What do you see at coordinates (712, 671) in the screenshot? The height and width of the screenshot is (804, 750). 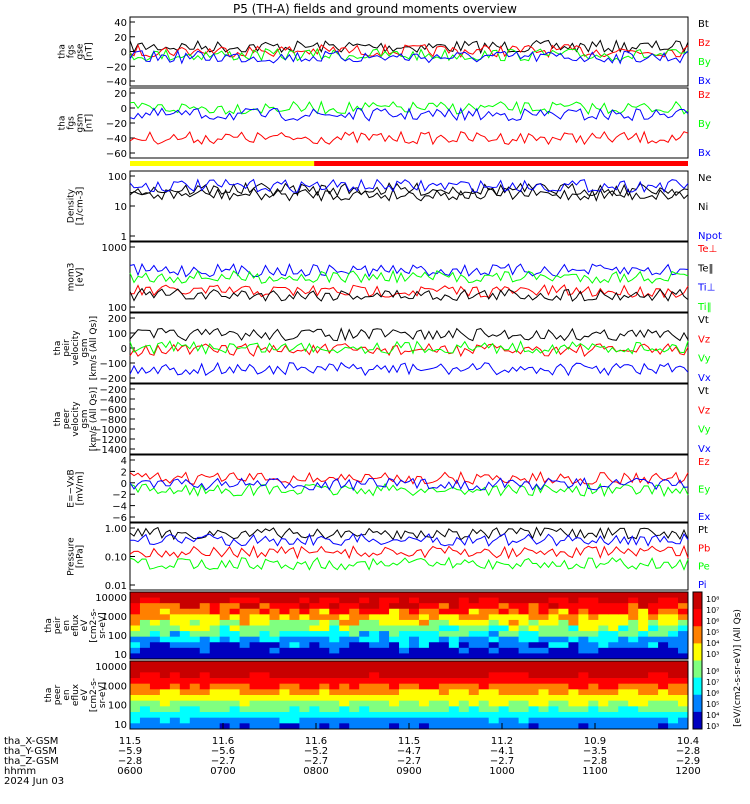 I see `colorbar-tick: 10⁸` at bounding box center [712, 671].